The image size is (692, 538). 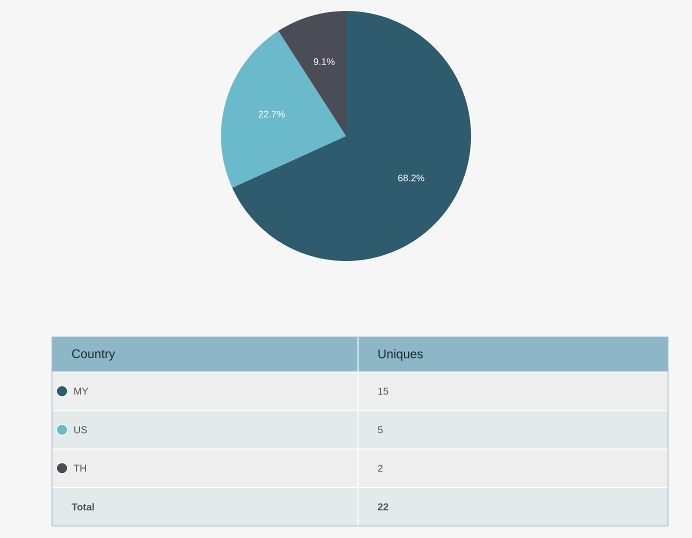 I want to click on legend-label: MY, so click(x=81, y=391).